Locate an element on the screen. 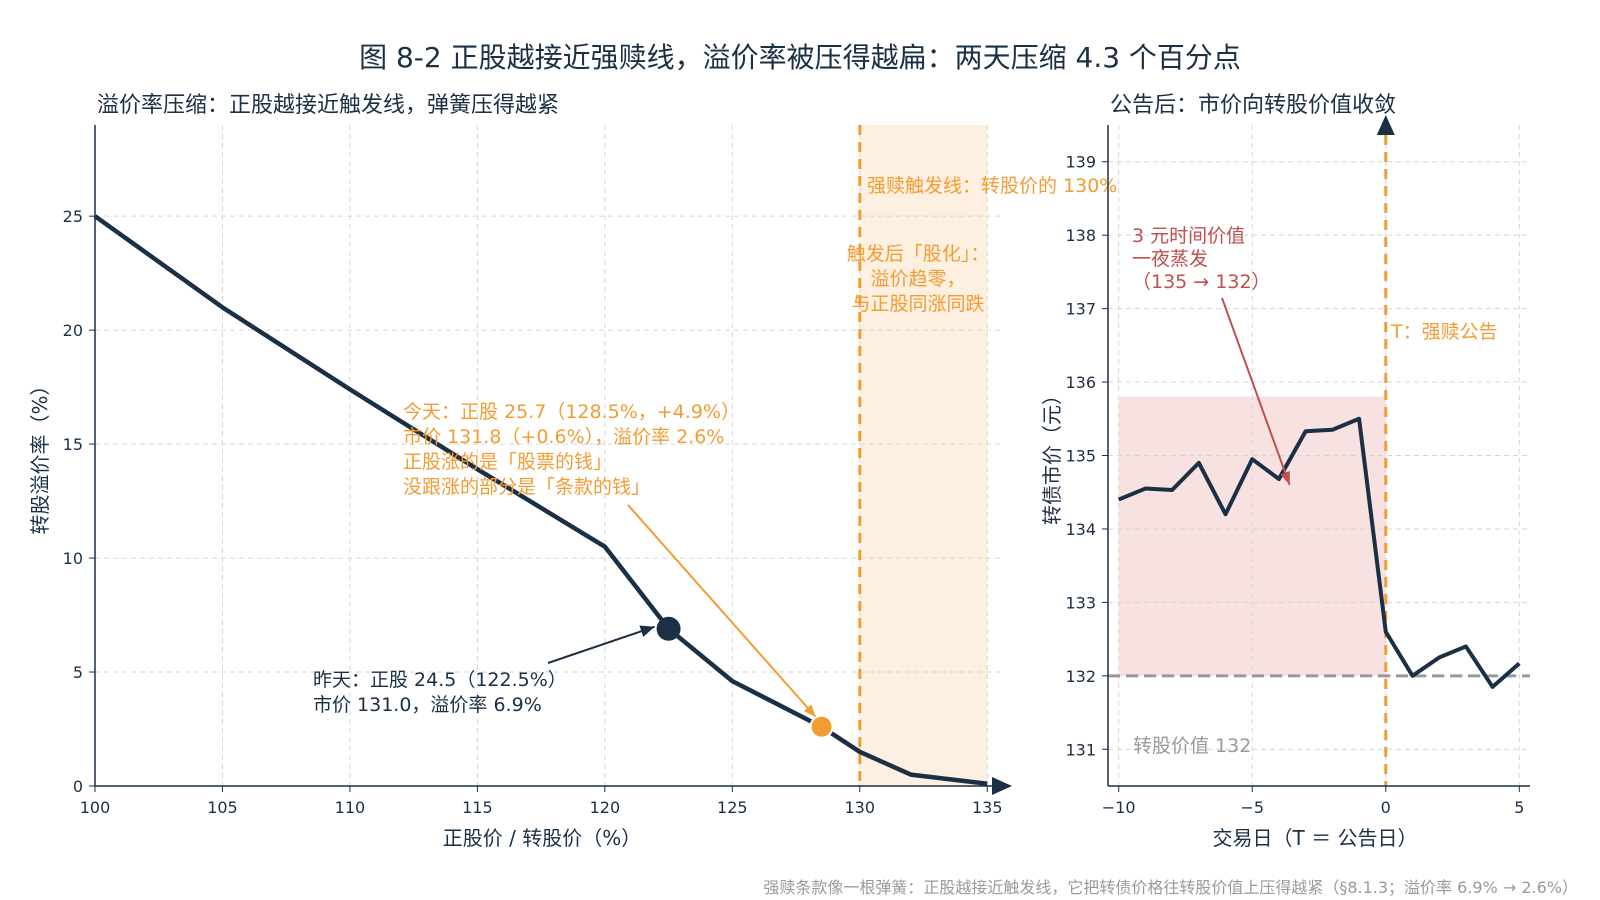  right-y-ticks: 131 132 133 134 135 136 137 138 139 is located at coordinates (1086, 456).